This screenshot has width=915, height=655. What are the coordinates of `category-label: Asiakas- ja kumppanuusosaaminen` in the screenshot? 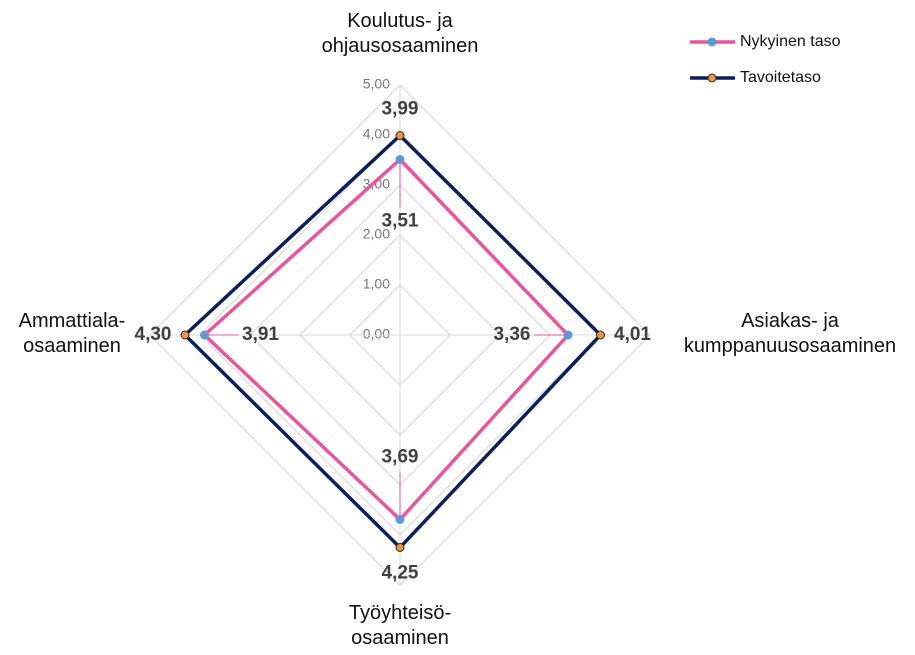 It's located at (790, 333).